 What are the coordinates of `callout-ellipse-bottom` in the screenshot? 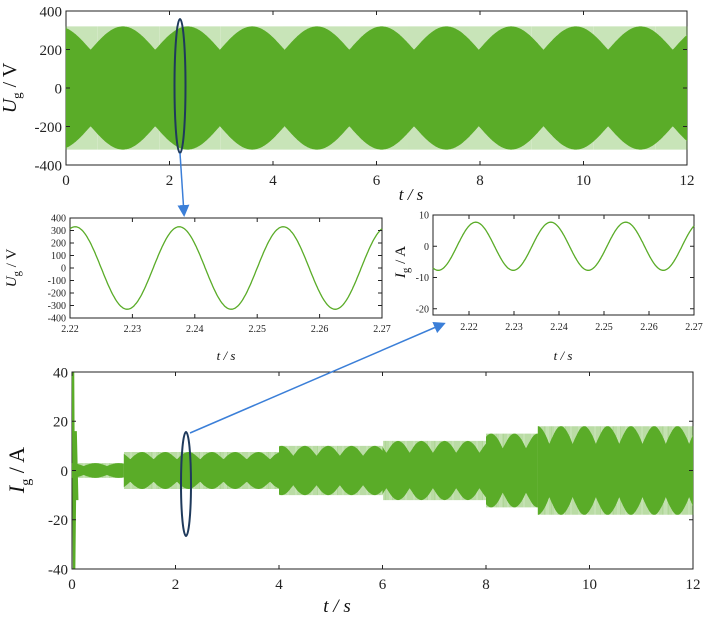 It's located at (186, 484).